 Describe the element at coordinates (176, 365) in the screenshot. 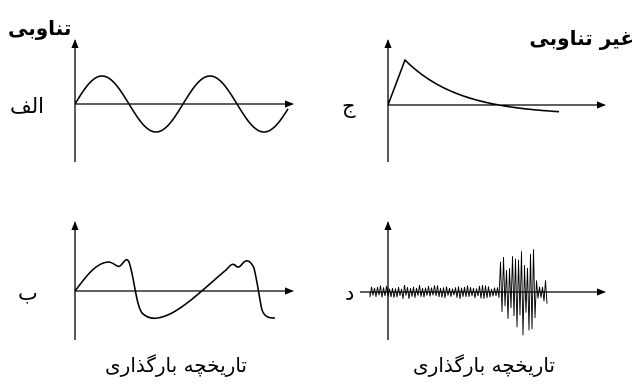

I see `caption-left: تاریخچه بارگذاری` at that location.